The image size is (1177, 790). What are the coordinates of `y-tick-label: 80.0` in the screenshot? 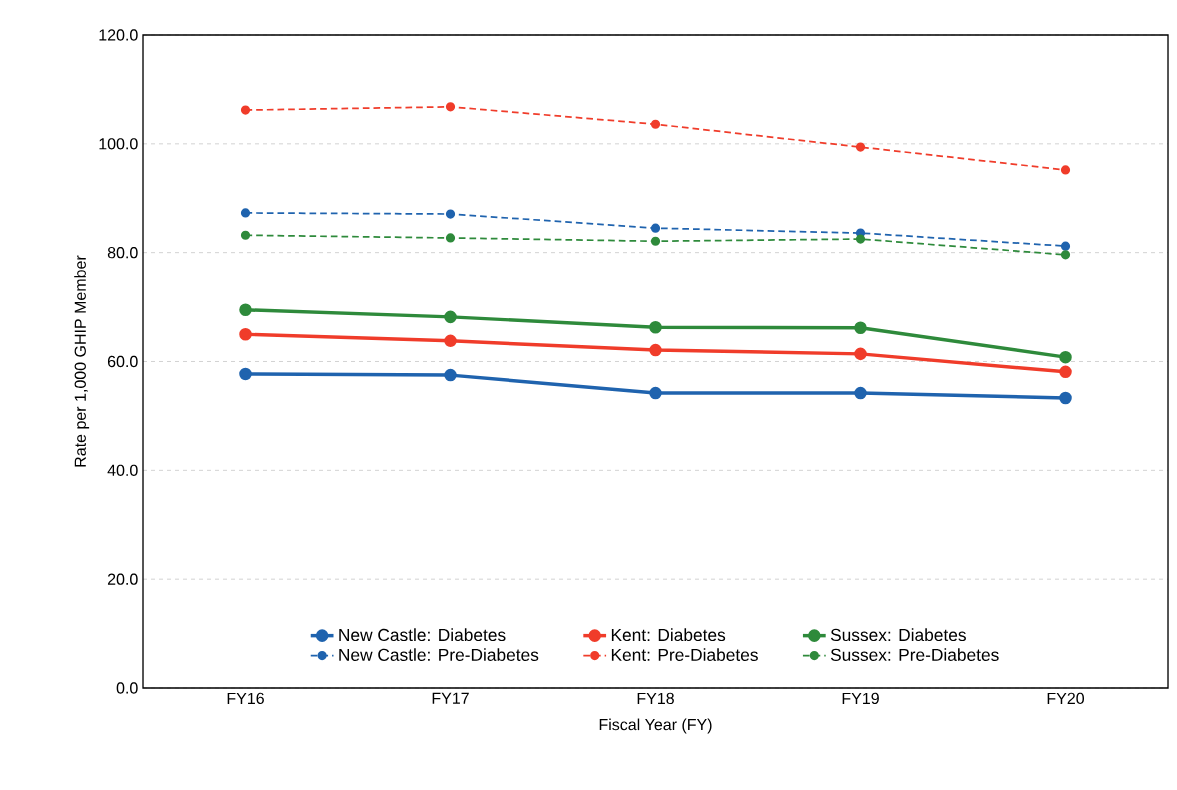 It's located at (122, 253).